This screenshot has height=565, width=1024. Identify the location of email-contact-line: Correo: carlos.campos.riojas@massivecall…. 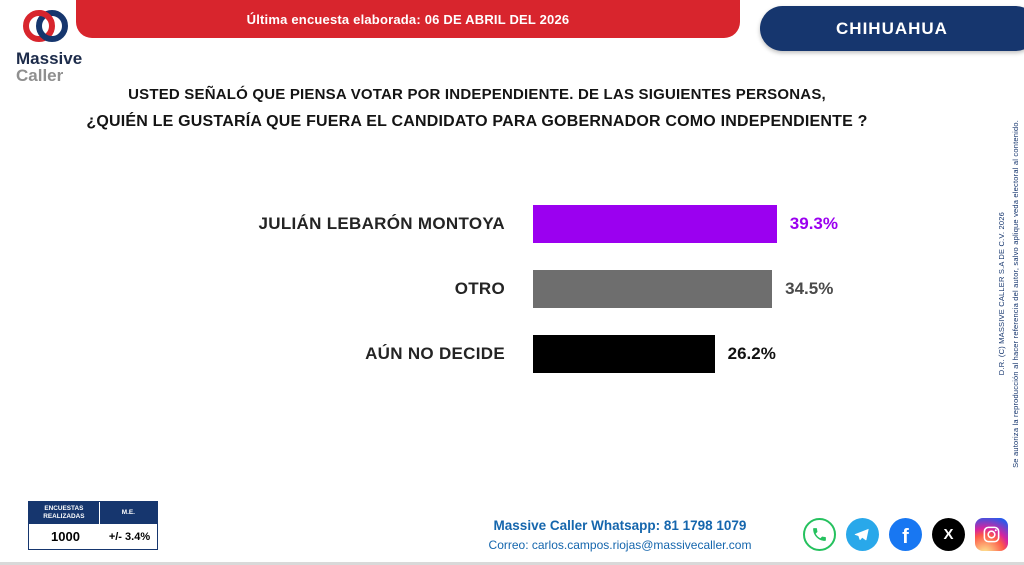
(620, 545).